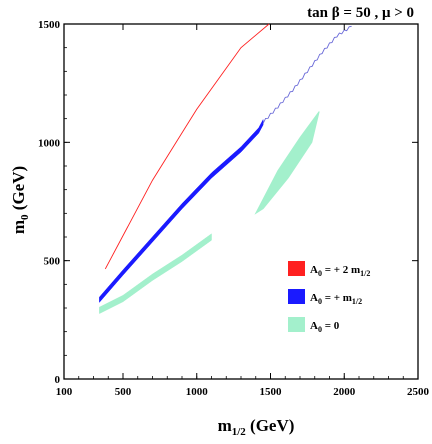 The height and width of the screenshot is (444, 432). What do you see at coordinates (52, 262) in the screenshot?
I see `y-tick-label: 500` at bounding box center [52, 262].